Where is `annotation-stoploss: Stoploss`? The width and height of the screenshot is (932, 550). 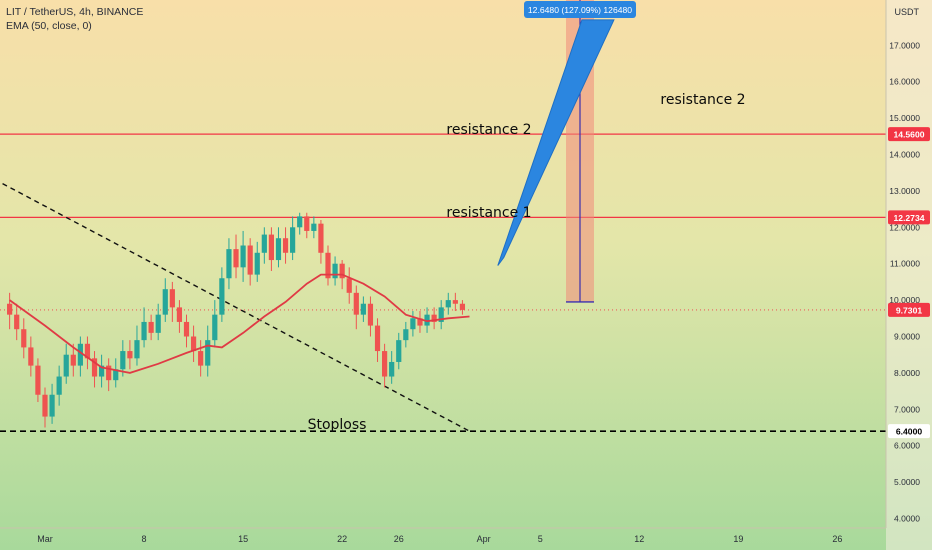 annotation-stoploss: Stoploss is located at coordinates (337, 425).